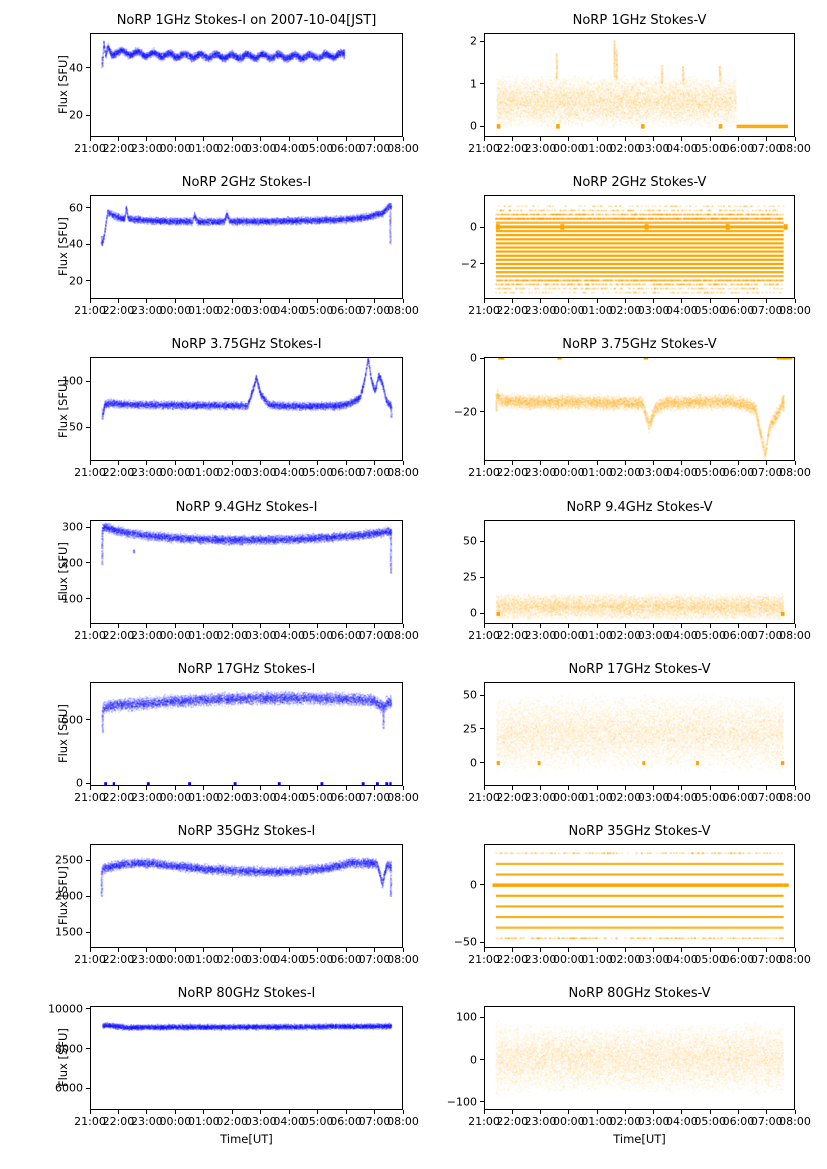 The height and width of the screenshot is (1169, 827). Describe the element at coordinates (246, 20) in the screenshot. I see `subplot-title: NoRP 1GHz Stokes-I on 2007-10-04[JST]` at that location.